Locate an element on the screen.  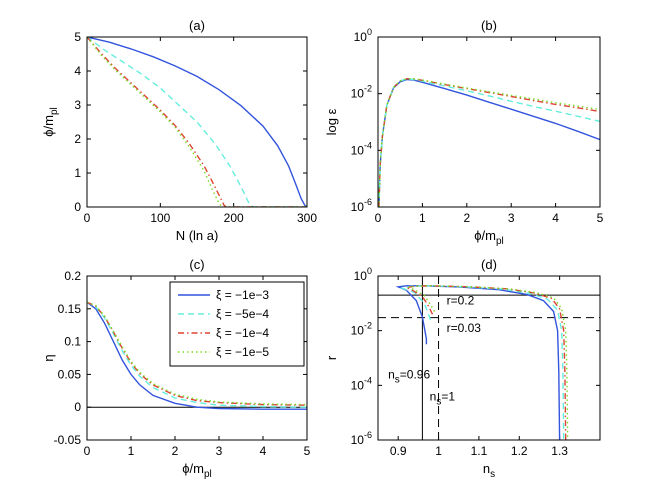
x-tick-label: 3 is located at coordinates (511, 218).